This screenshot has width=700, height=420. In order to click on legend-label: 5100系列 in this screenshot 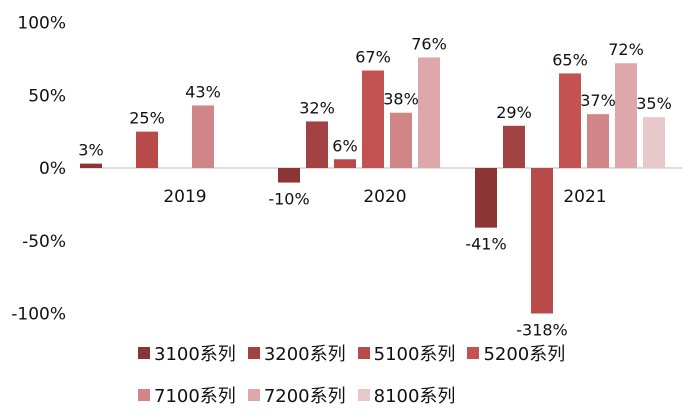, I will do `click(414, 354)`.